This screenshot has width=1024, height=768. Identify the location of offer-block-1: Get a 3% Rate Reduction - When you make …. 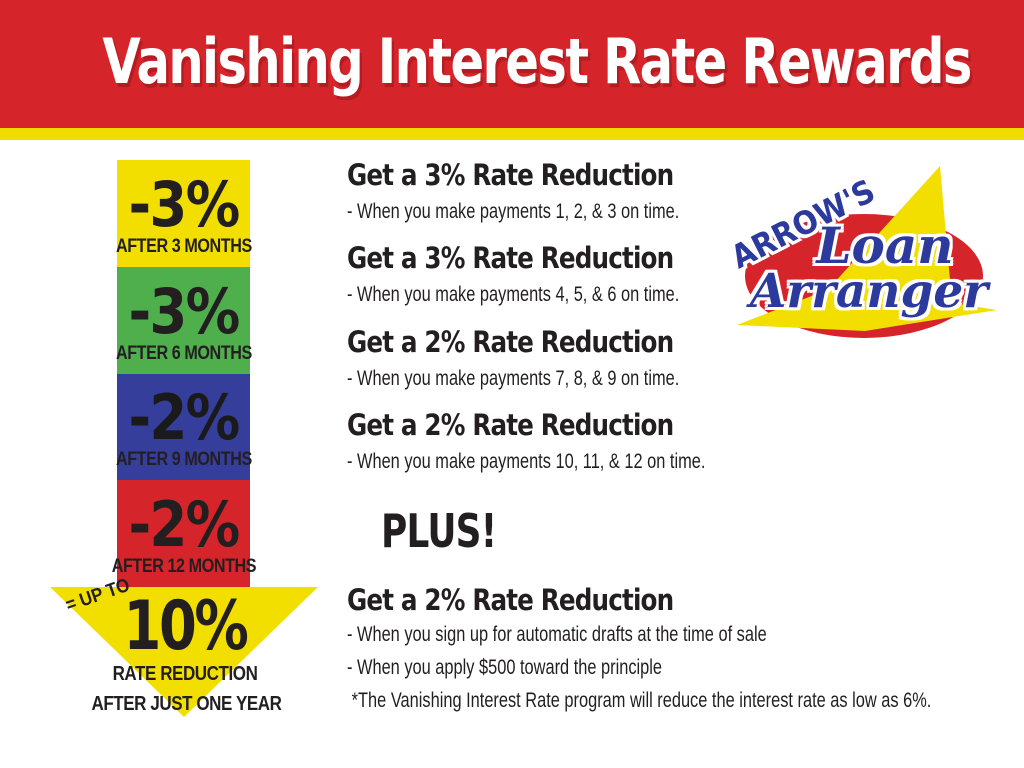
(560, 192).